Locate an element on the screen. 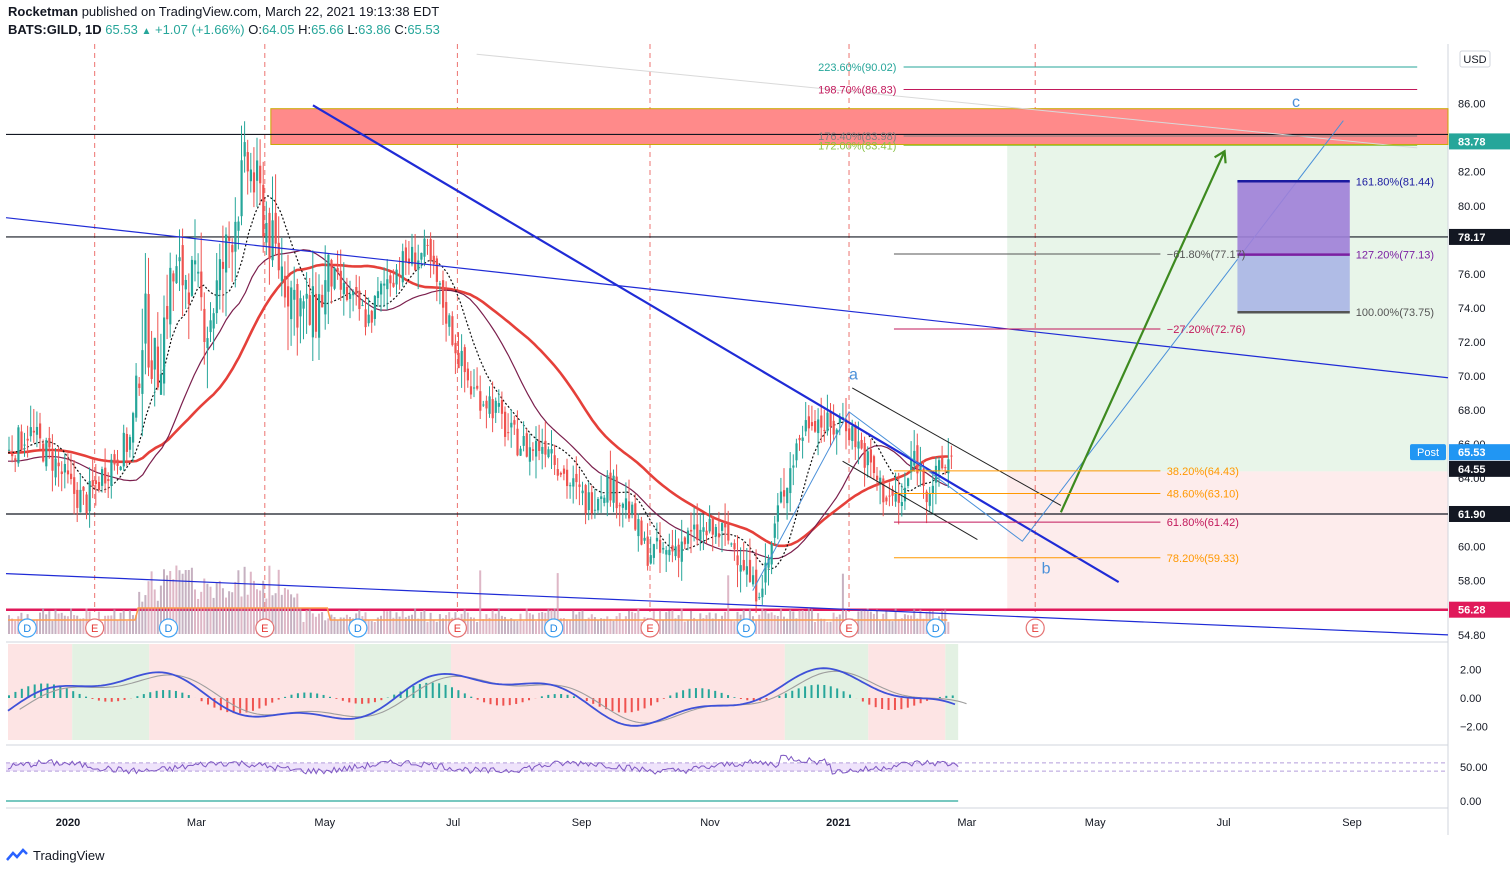 The width and height of the screenshot is (1511, 873). earnings-marker-label: E is located at coordinates (649, 629).